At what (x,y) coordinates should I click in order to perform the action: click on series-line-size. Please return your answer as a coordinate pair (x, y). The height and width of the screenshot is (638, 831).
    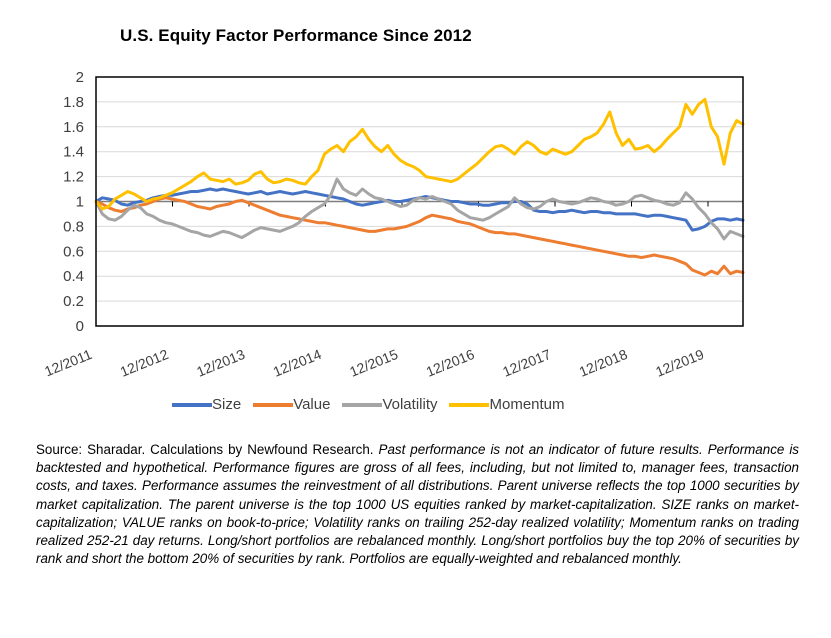
    Looking at the image, I should click on (419, 209).